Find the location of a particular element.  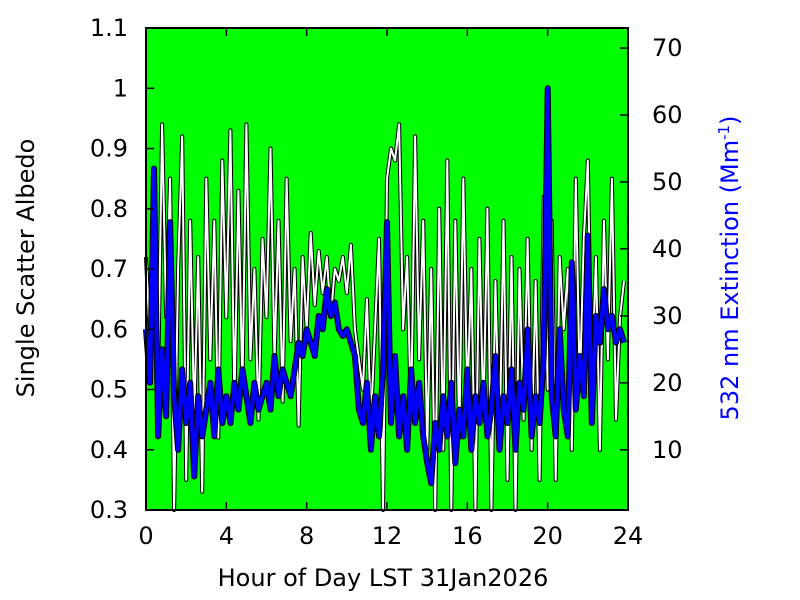

y-axis-right-title-sup: -1 is located at coordinates (724, 132).